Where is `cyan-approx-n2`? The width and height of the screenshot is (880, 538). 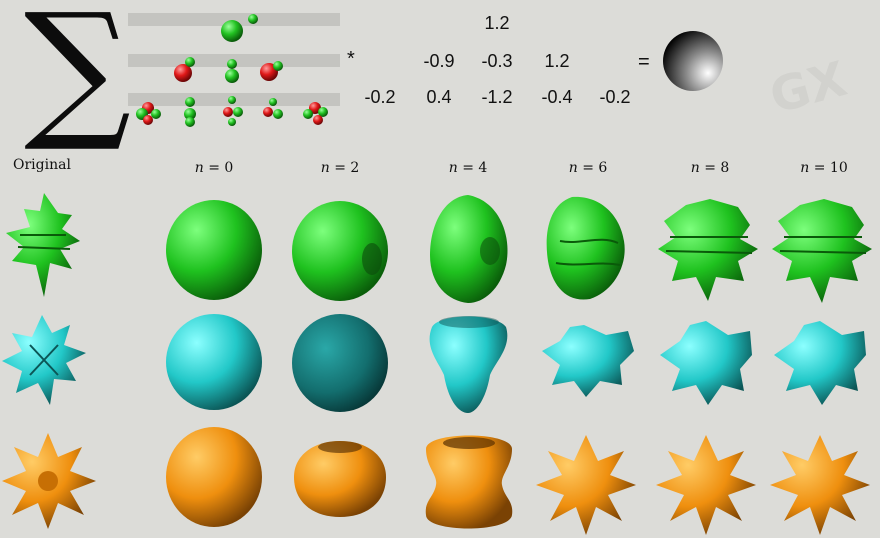 cyan-approx-n2 is located at coordinates (340, 363).